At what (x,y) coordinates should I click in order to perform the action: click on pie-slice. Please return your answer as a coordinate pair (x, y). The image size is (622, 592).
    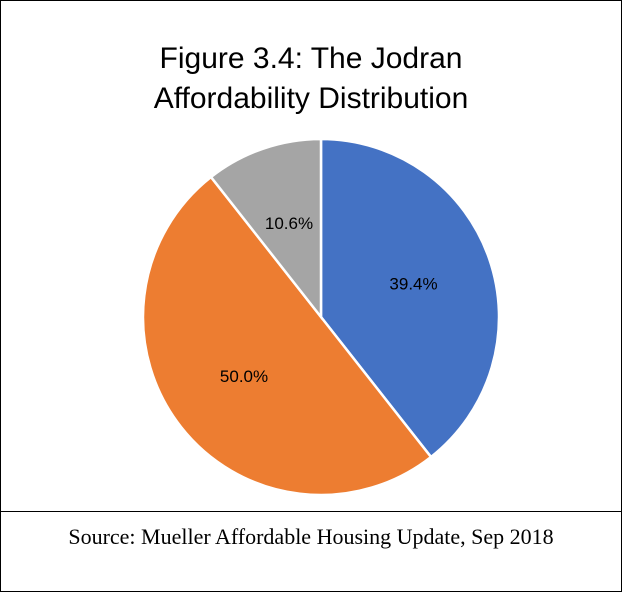
    Looking at the image, I should click on (266, 229).